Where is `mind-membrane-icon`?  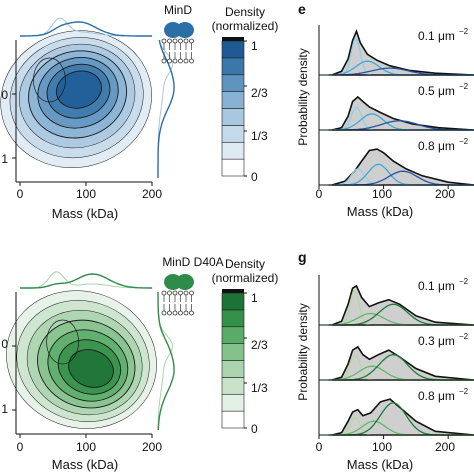 mind-membrane-icon is located at coordinates (177, 43).